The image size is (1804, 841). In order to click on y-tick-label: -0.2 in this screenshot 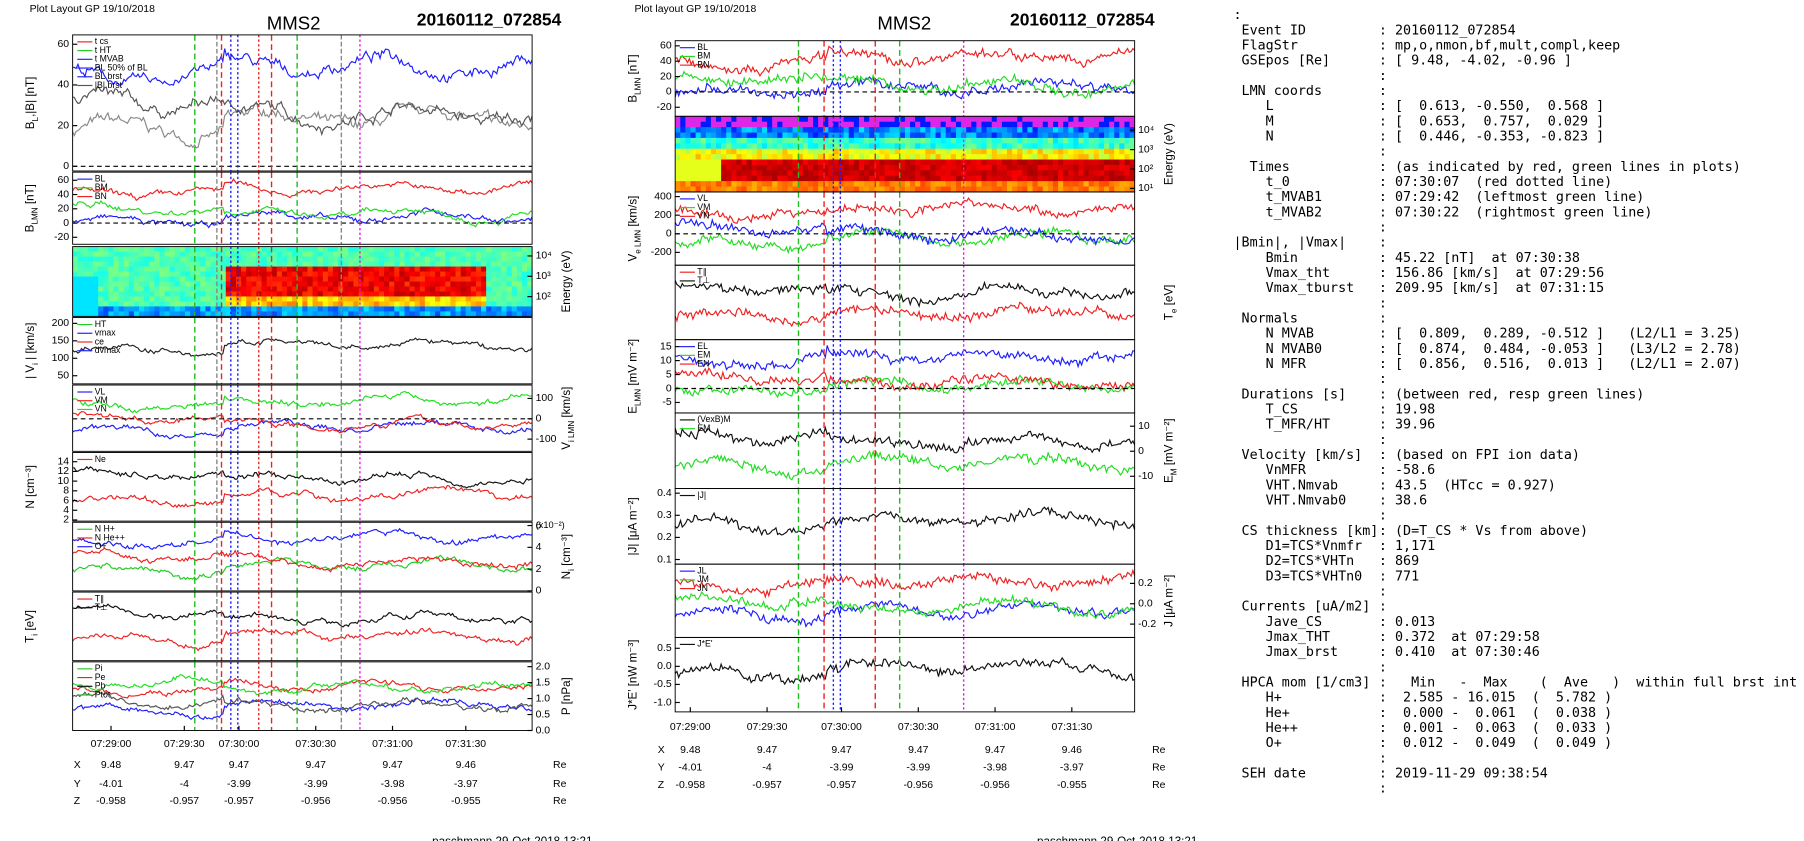, I will do `click(1147, 624)`.